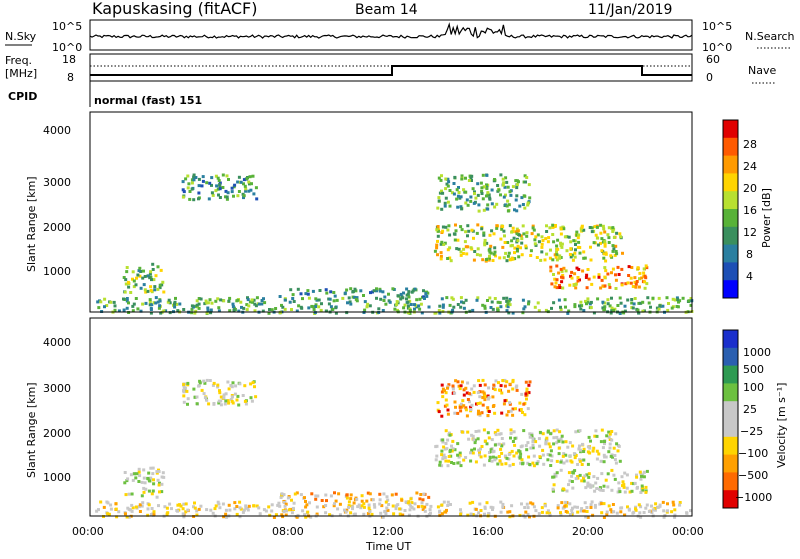 The image size is (800, 559). I want to click on power-ytick-4000: 4000, so click(57, 130).